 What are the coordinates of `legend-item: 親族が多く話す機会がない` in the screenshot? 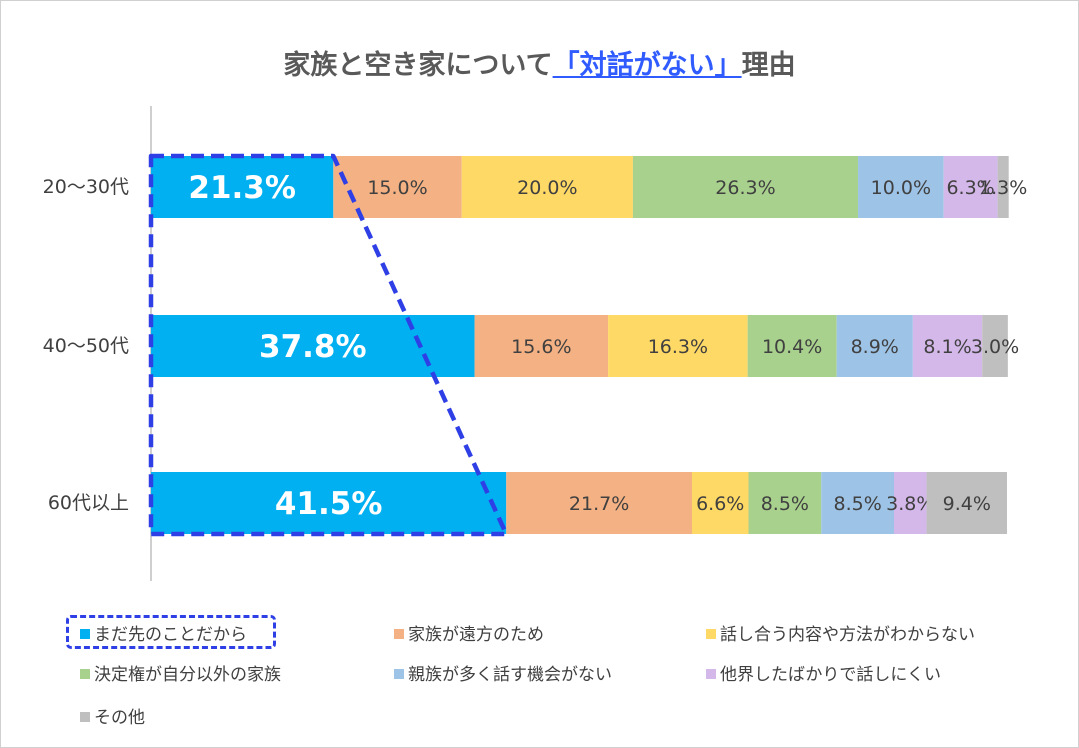 It's located at (503, 672).